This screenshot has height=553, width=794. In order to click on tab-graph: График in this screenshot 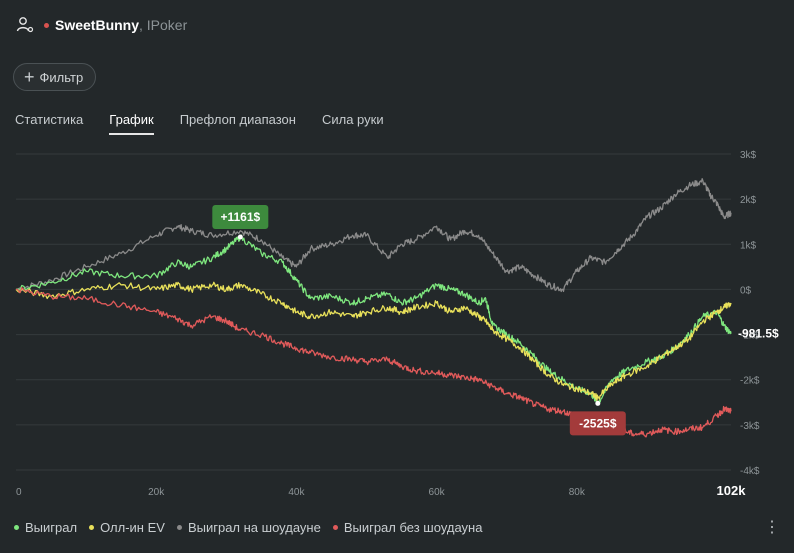, I will do `click(131, 123)`.